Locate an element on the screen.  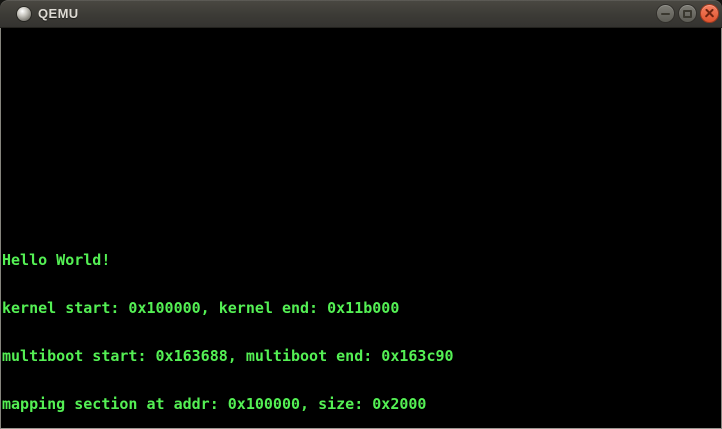
window-controls is located at coordinates (687, 13).